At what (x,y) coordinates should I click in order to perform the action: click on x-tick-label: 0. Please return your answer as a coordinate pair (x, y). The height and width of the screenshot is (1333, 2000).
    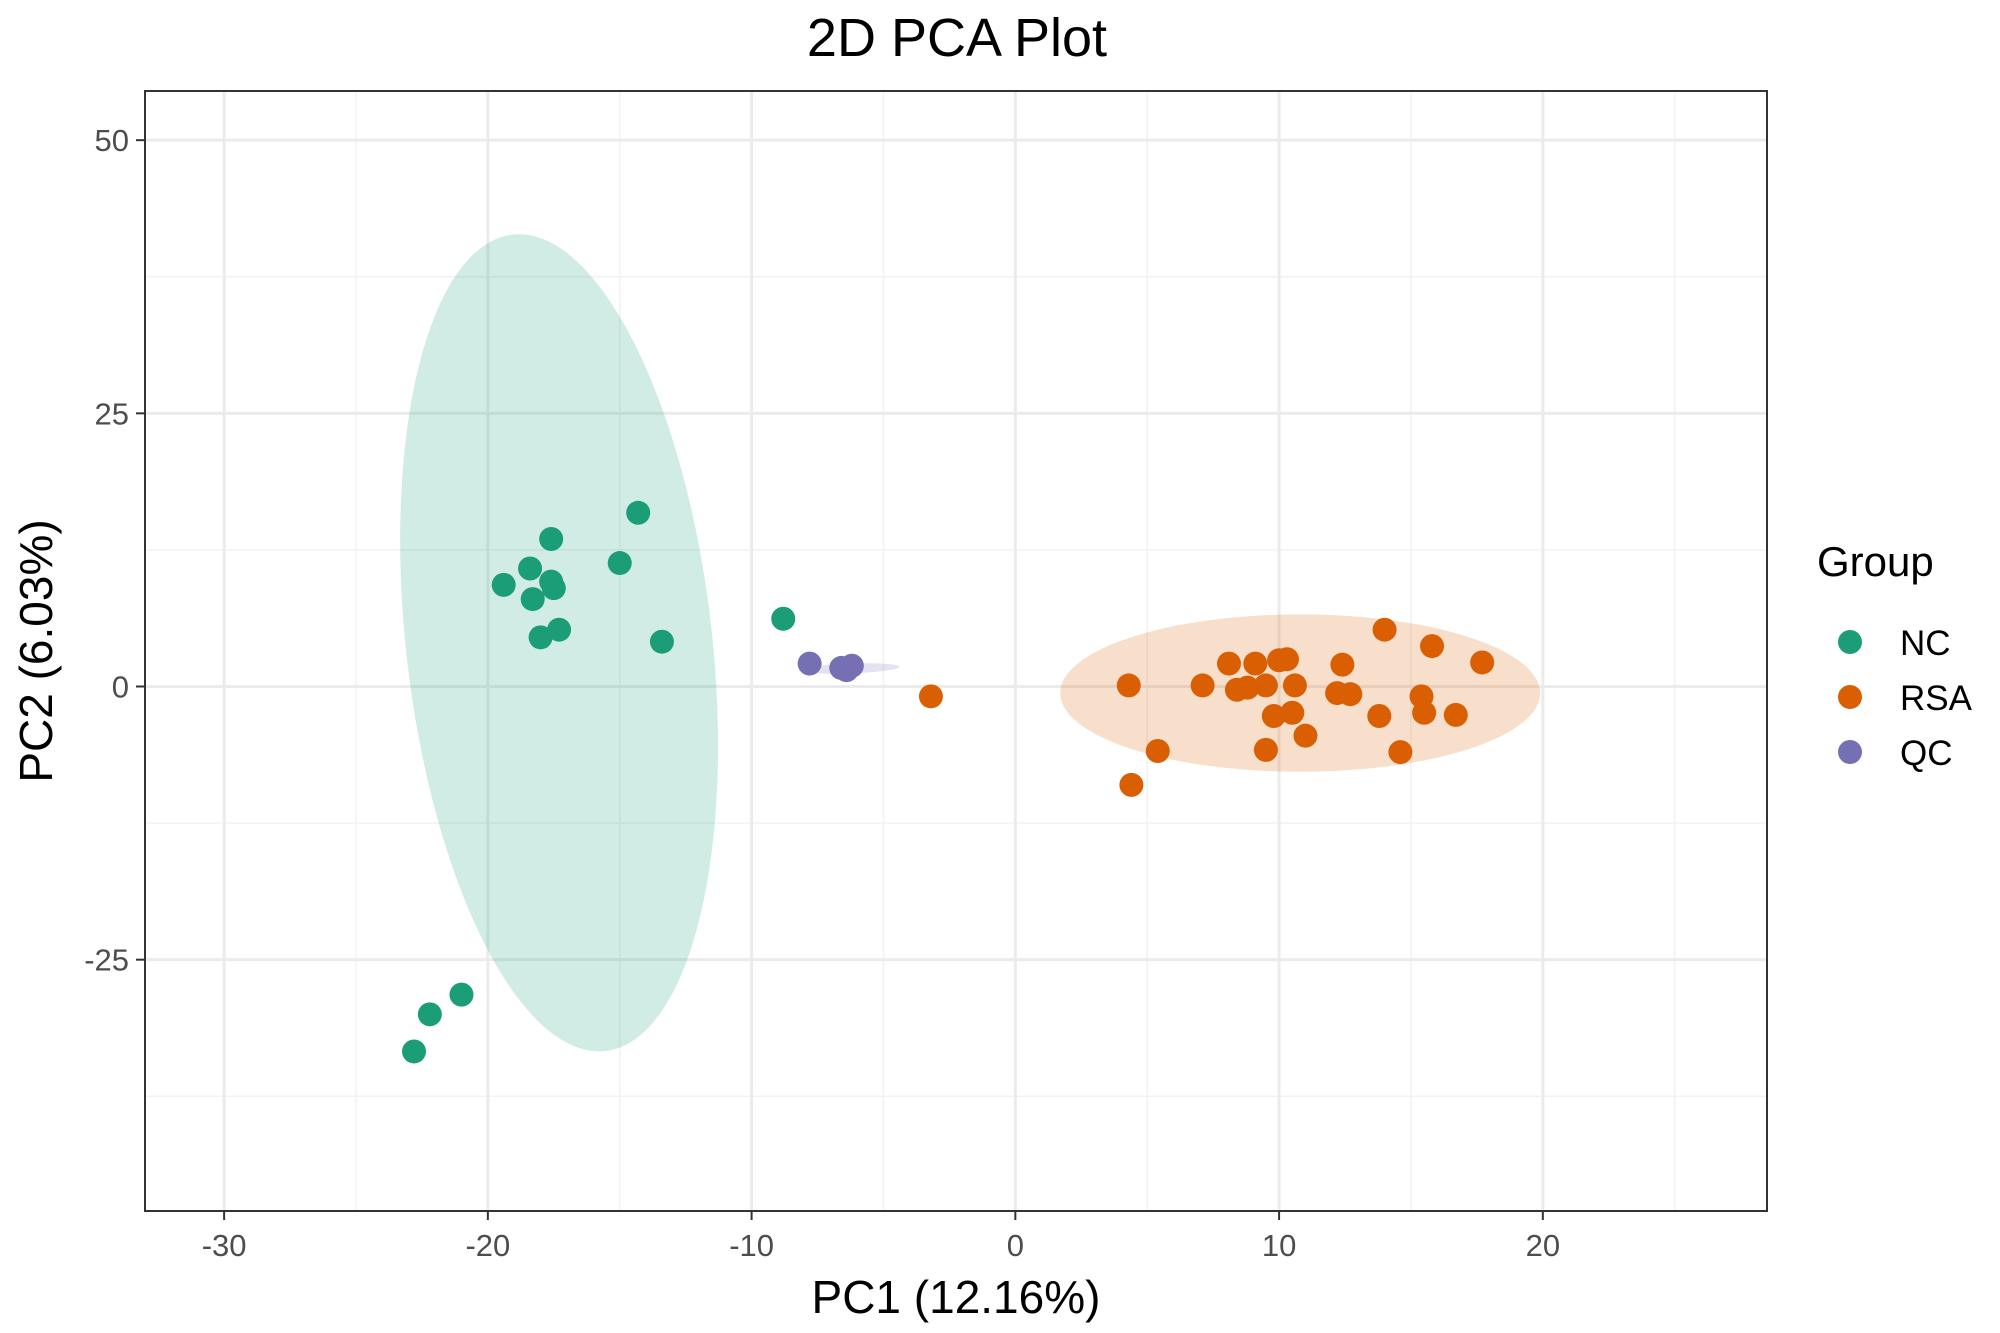
    Looking at the image, I should click on (1015, 1245).